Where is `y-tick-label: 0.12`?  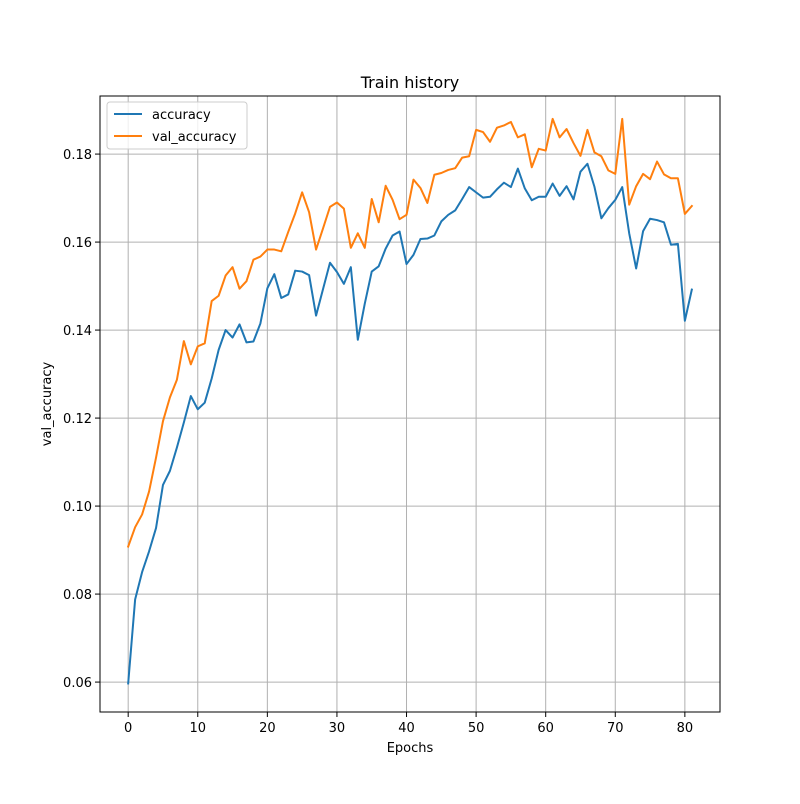
y-tick-label: 0.12 is located at coordinates (77, 419).